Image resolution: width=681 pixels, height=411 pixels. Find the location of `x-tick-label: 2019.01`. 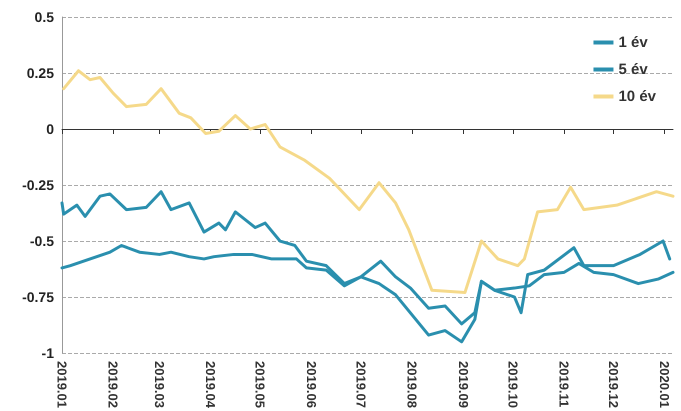

x-tick-label: 2019.01 is located at coordinates (62, 384).